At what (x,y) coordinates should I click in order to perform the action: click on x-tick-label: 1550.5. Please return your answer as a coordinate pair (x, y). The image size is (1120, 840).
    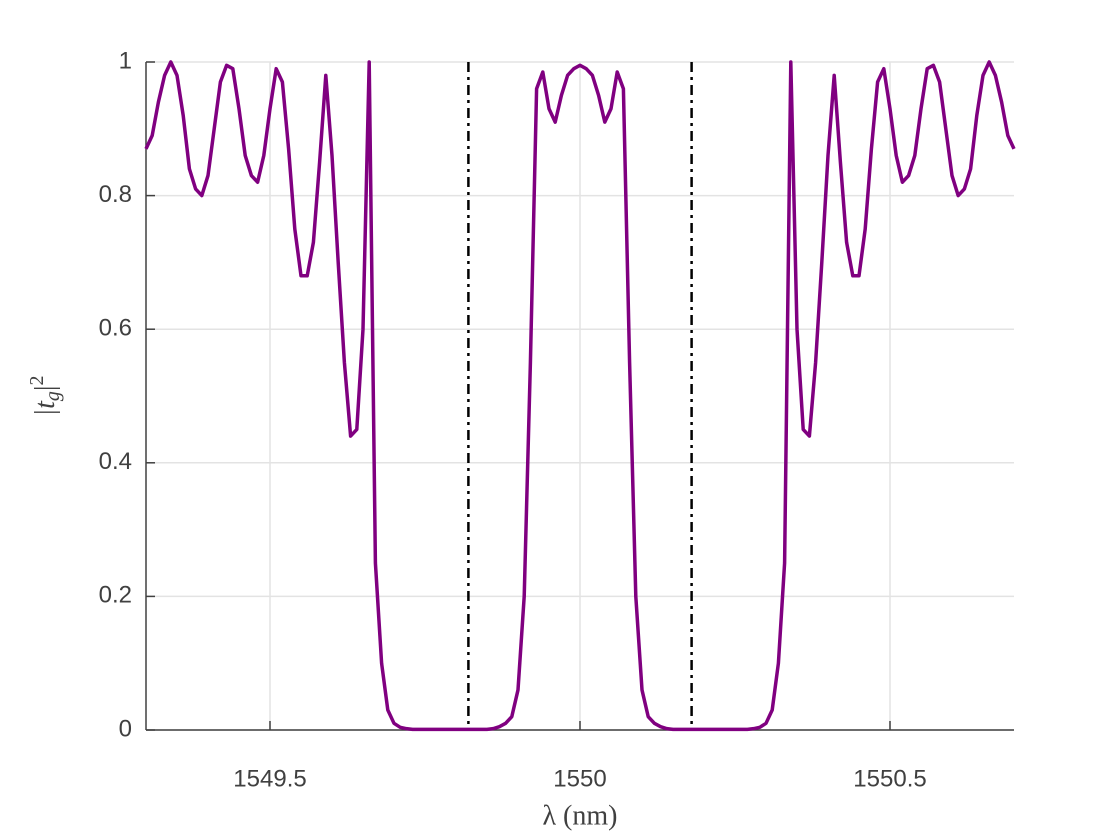
    Looking at the image, I should click on (889, 778).